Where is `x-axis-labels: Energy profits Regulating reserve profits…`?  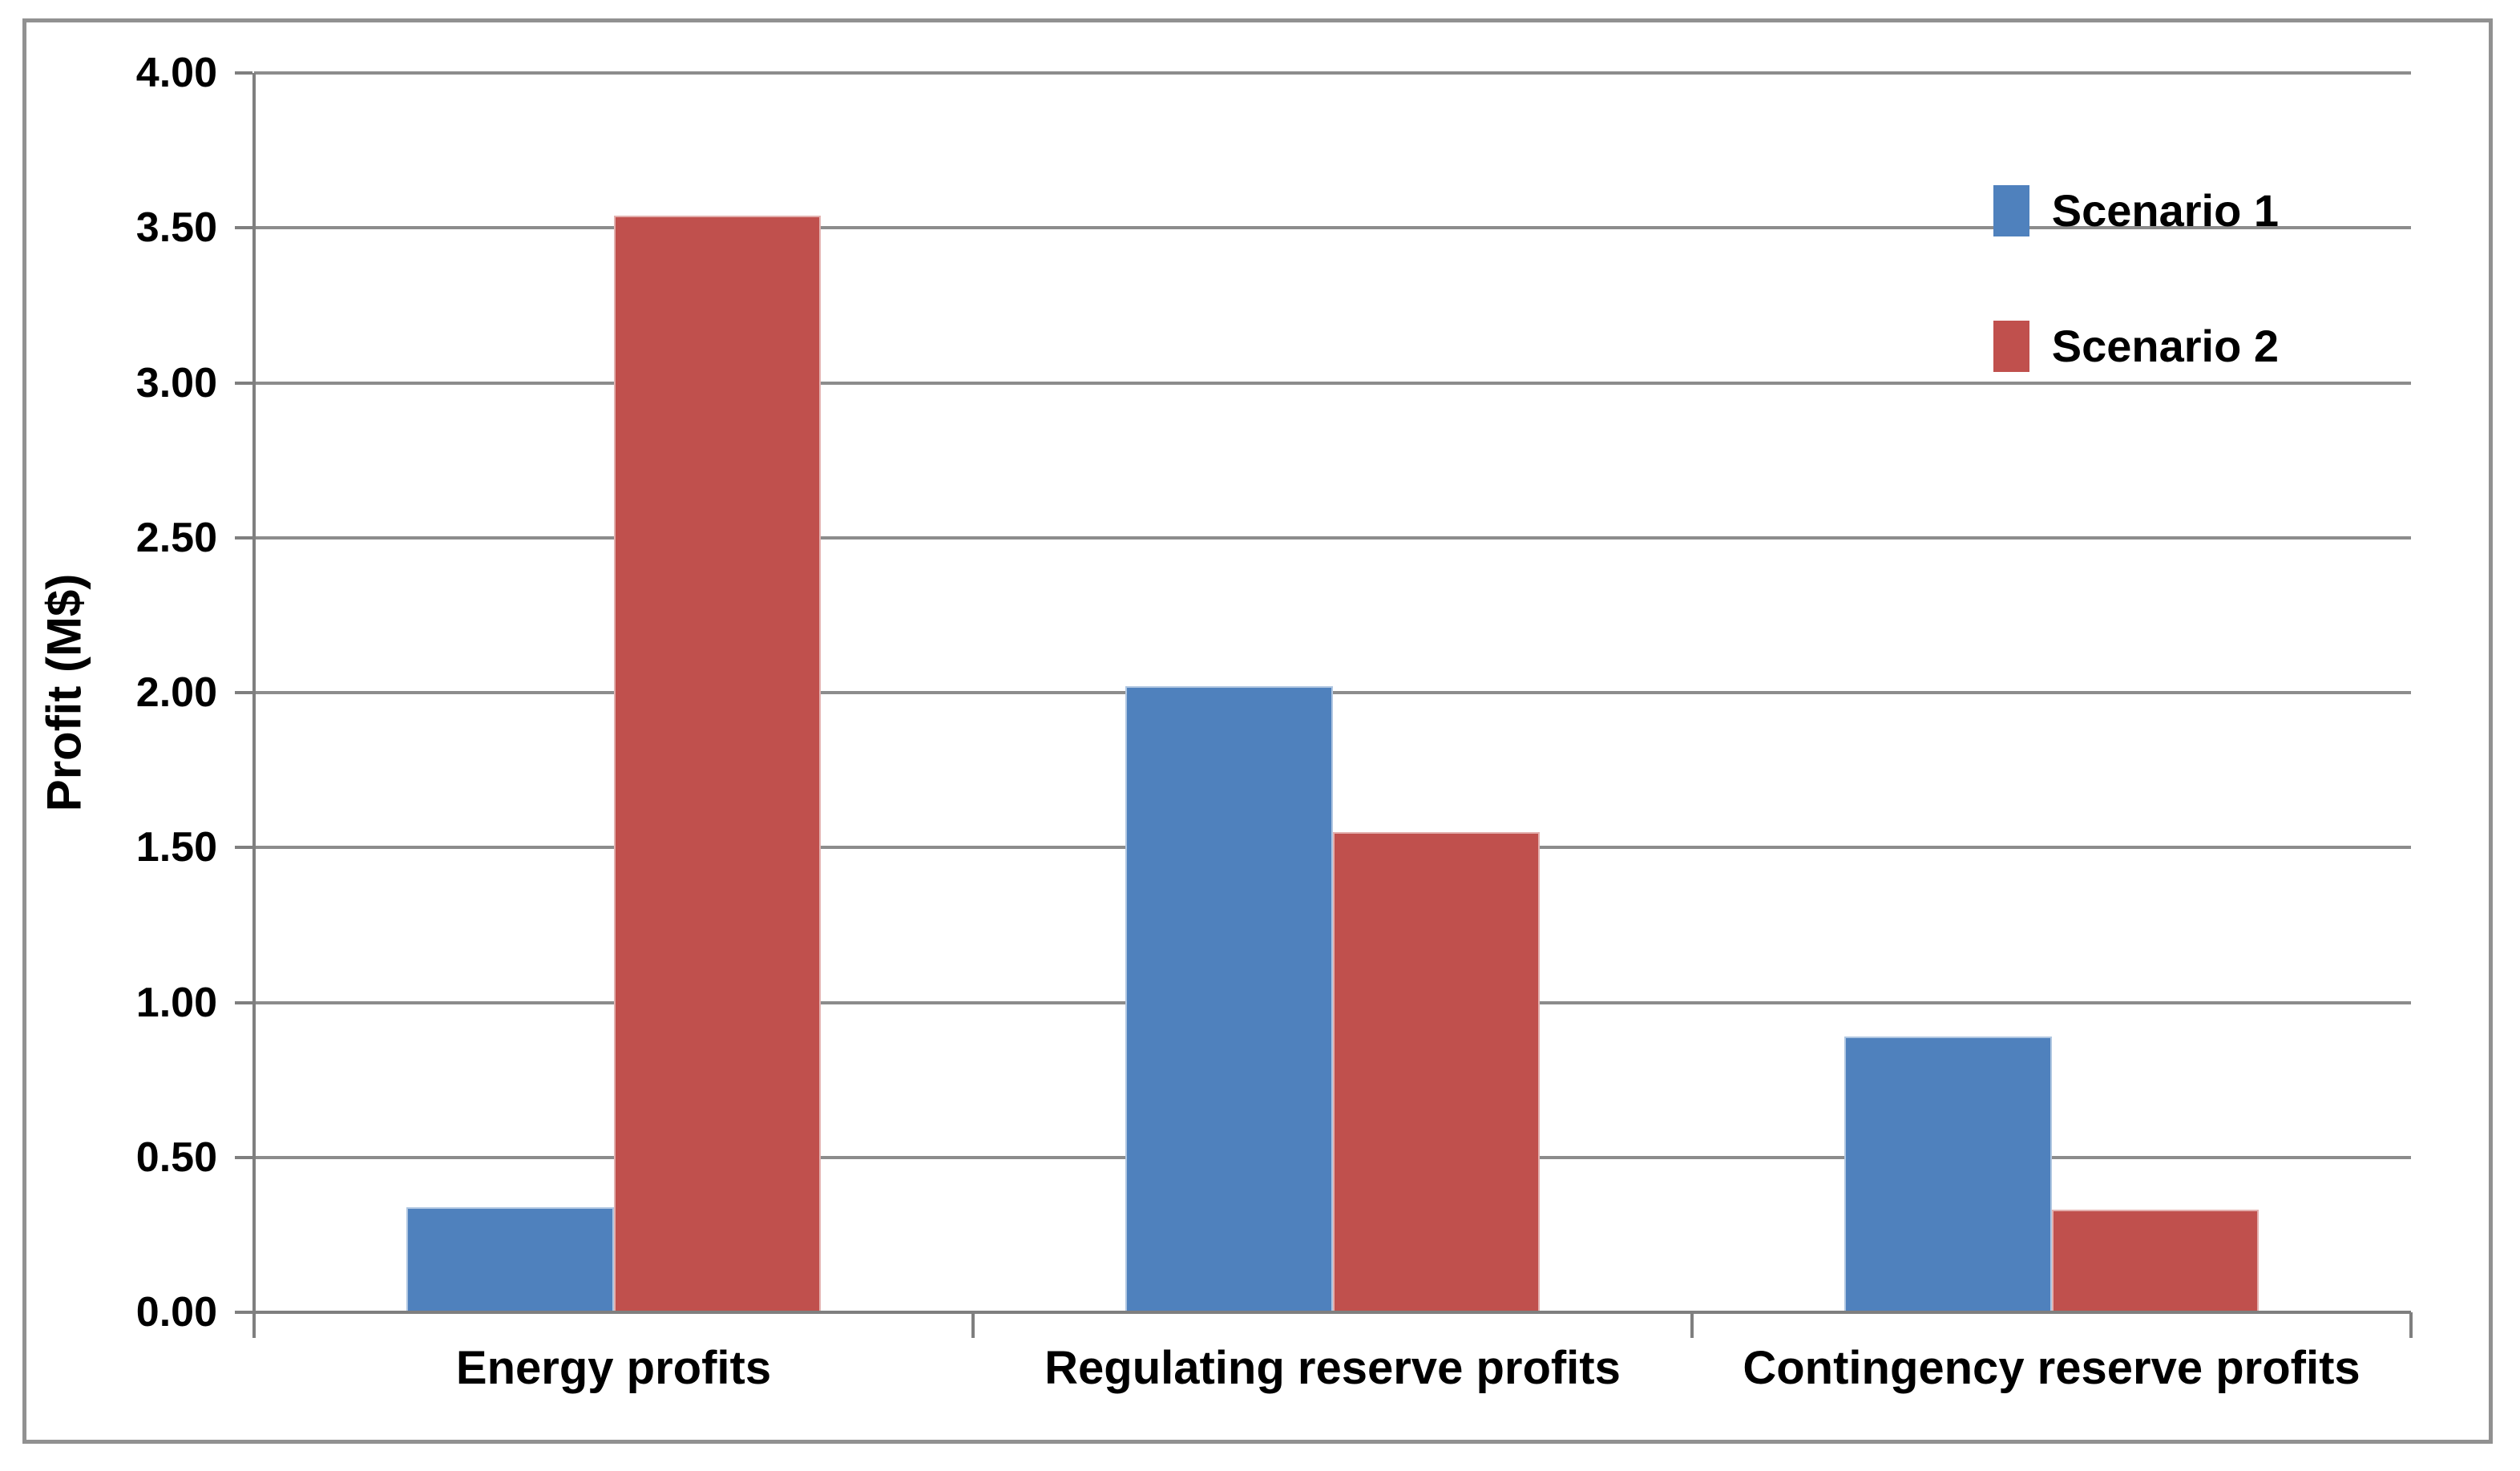
x-axis-labels: Energy profits Regulating reserve profits… is located at coordinates (1332, 1368).